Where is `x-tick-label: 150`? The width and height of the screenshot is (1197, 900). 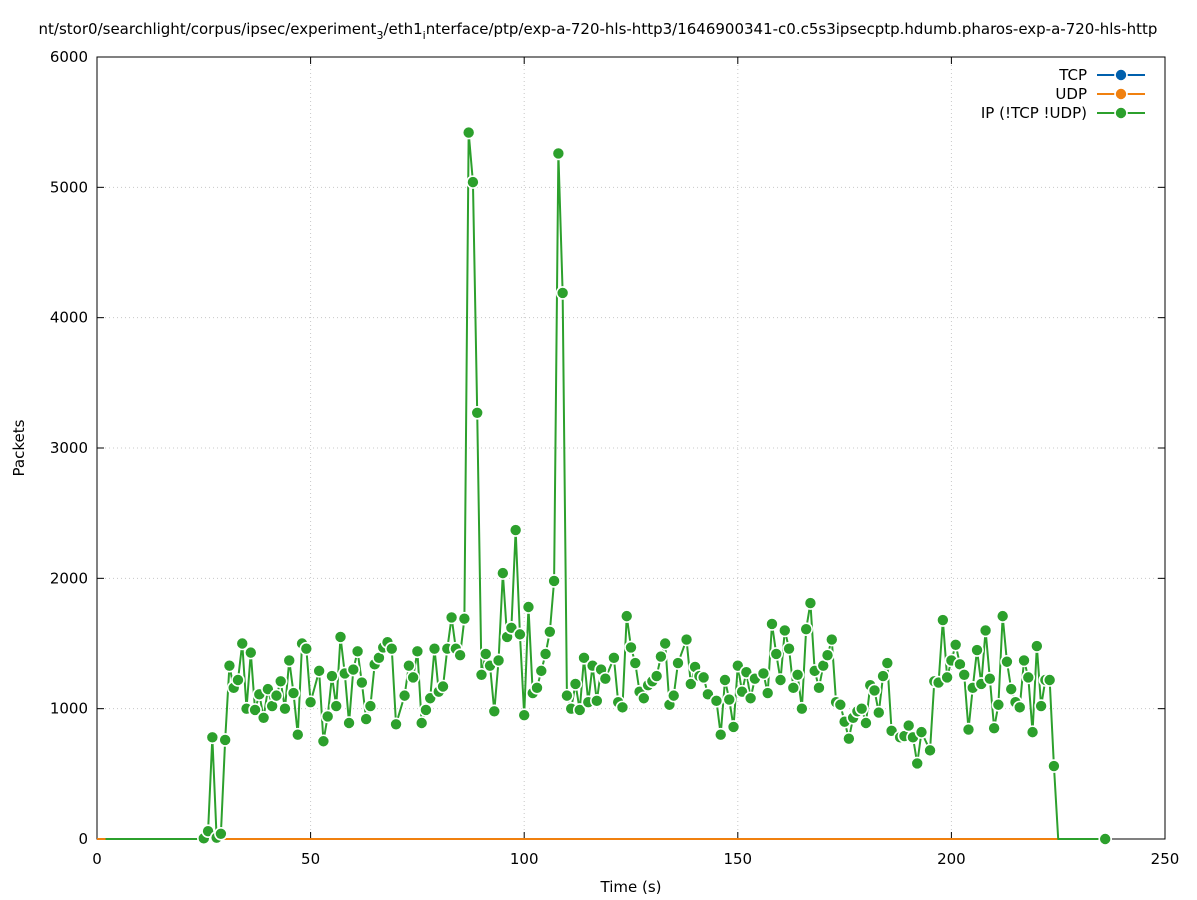 x-tick-label: 150 is located at coordinates (737, 859).